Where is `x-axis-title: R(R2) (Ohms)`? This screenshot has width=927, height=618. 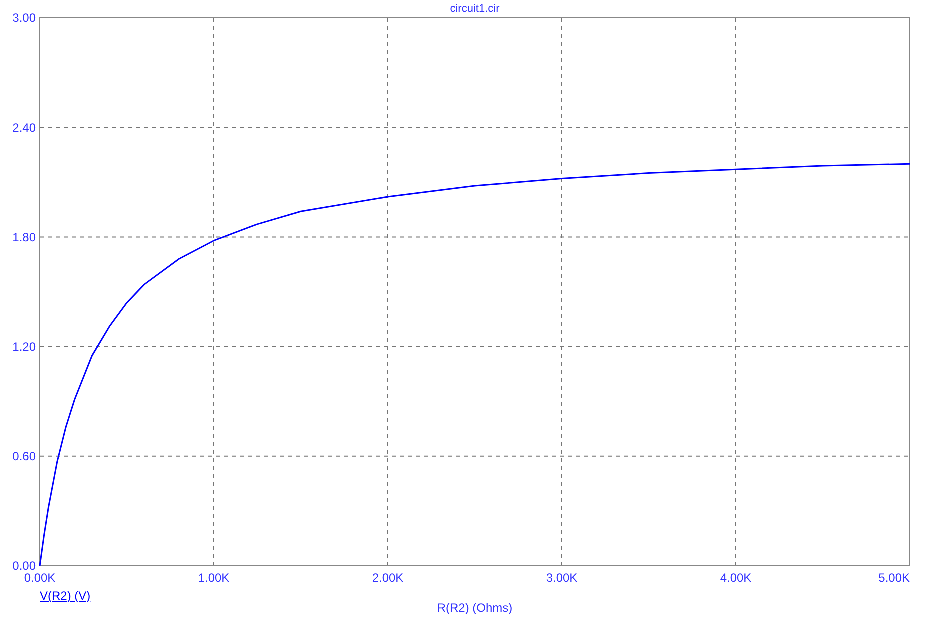
x-axis-title: R(R2) (Ohms) is located at coordinates (475, 608).